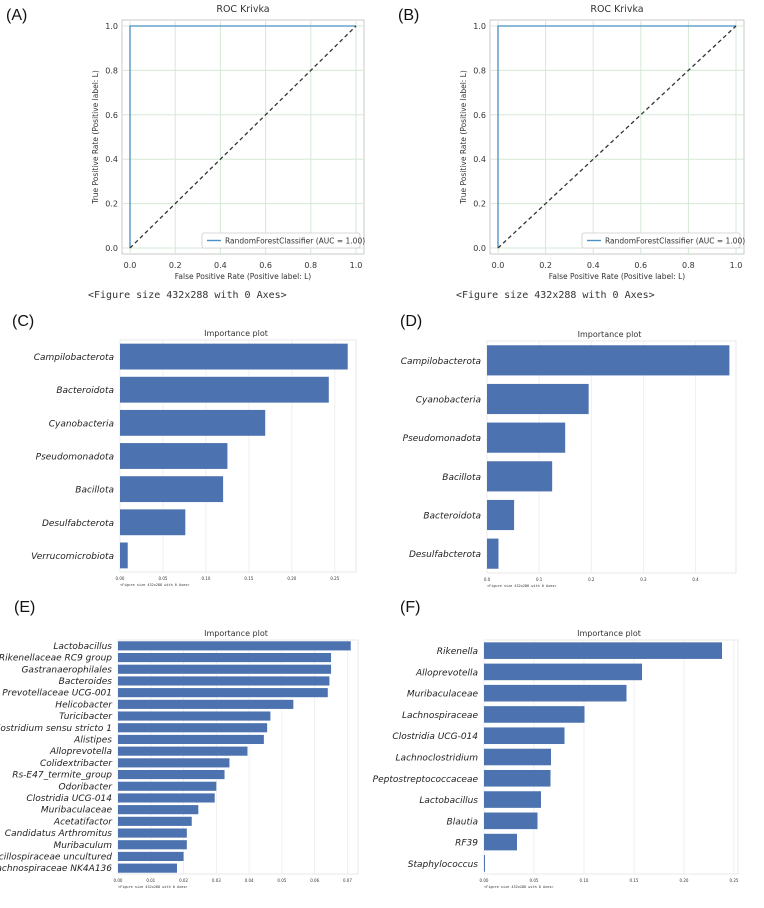 The image size is (764, 908). I want to click on bar-label: Prevotellaceae UCG-001, so click(57, 694).